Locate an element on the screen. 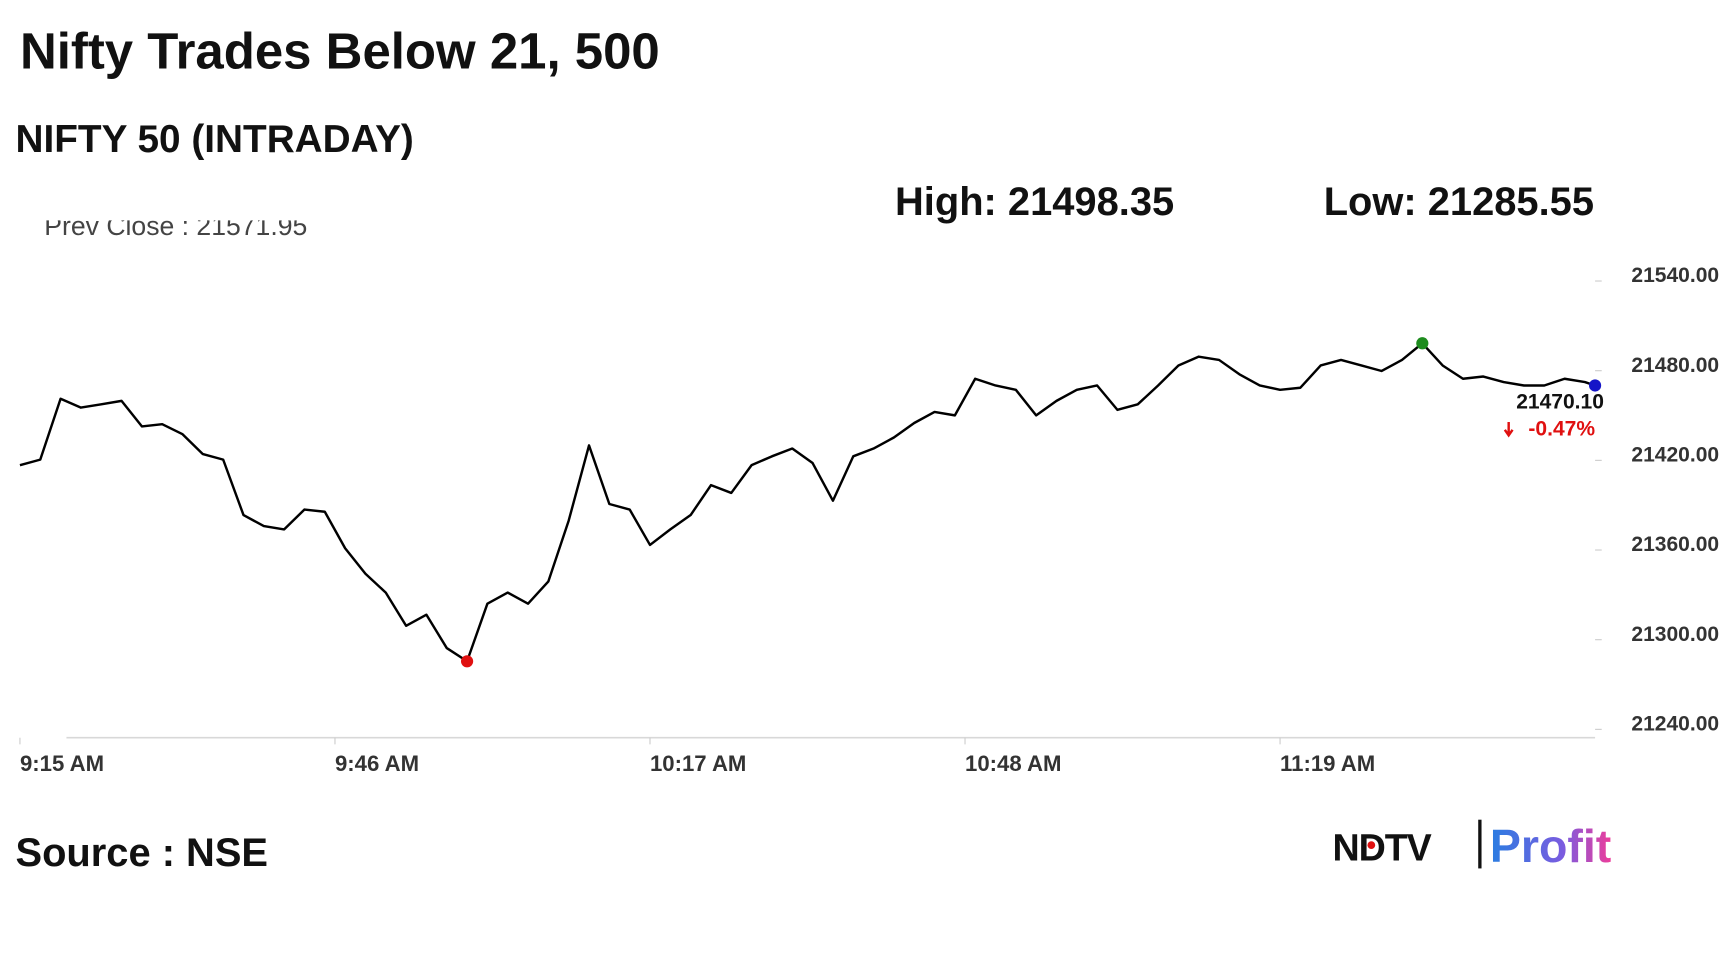  x-tick-label: 9:46 AM is located at coordinates (377, 763).